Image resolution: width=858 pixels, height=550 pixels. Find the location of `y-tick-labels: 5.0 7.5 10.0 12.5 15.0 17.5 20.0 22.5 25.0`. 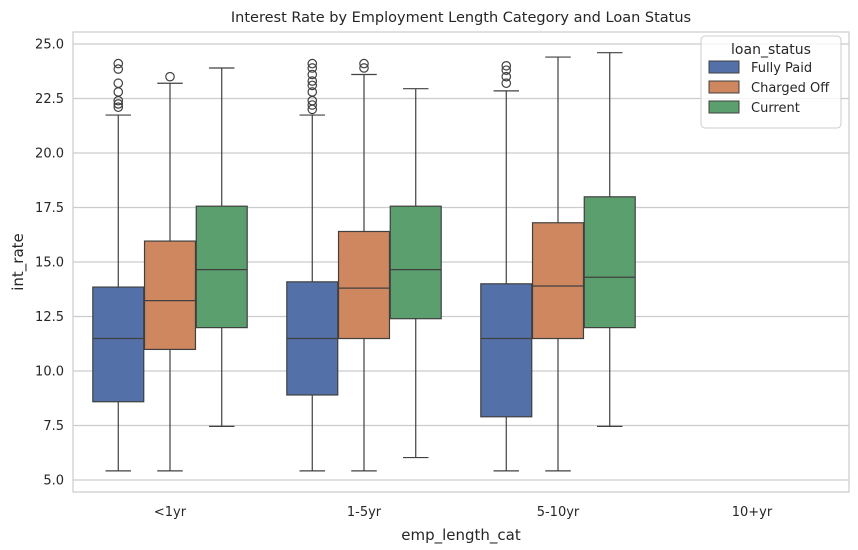

y-tick-labels: 5.0 7.5 10.0 12.5 15.0 17.5 20.0 22.5 25.0 is located at coordinates (49, 262).